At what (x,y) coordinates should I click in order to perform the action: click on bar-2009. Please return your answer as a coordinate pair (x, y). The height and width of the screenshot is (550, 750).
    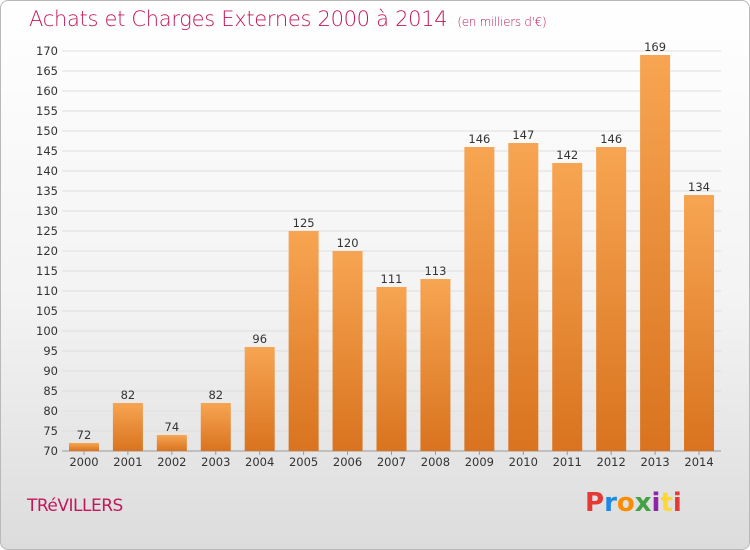
    Looking at the image, I should click on (479, 299).